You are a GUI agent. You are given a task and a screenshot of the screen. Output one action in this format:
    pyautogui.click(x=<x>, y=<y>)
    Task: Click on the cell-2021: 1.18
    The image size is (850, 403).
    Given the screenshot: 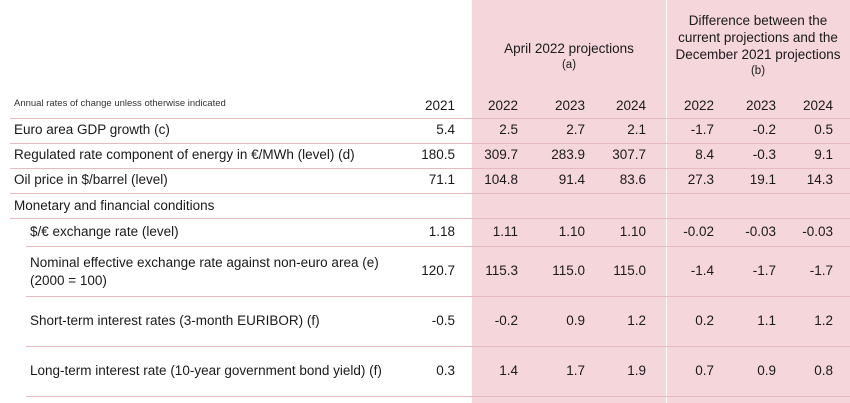 What is the action you would take?
    pyautogui.click(x=441, y=231)
    